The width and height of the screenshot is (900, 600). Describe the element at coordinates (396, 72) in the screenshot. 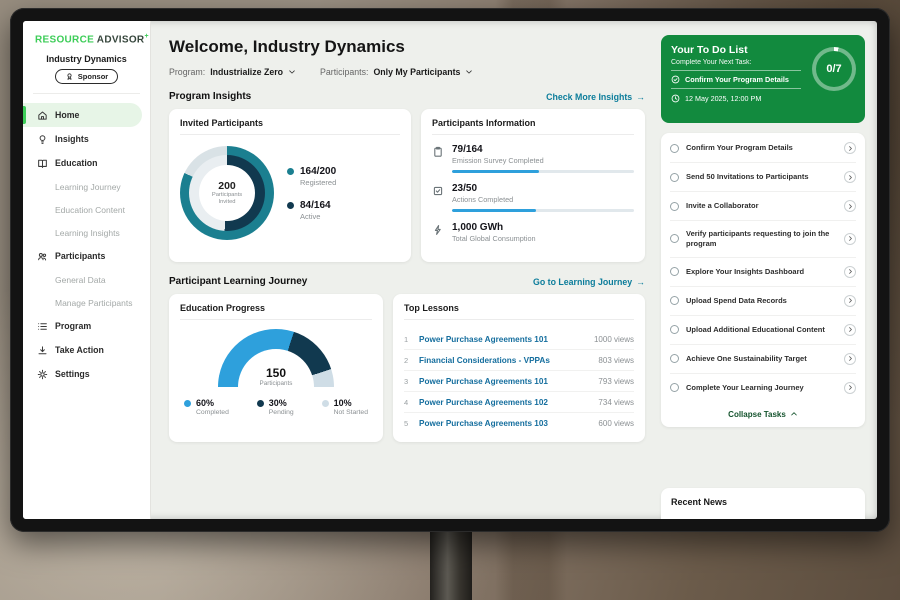

I see `participants-filter-dropdown: Participants: Only My Participants` at that location.